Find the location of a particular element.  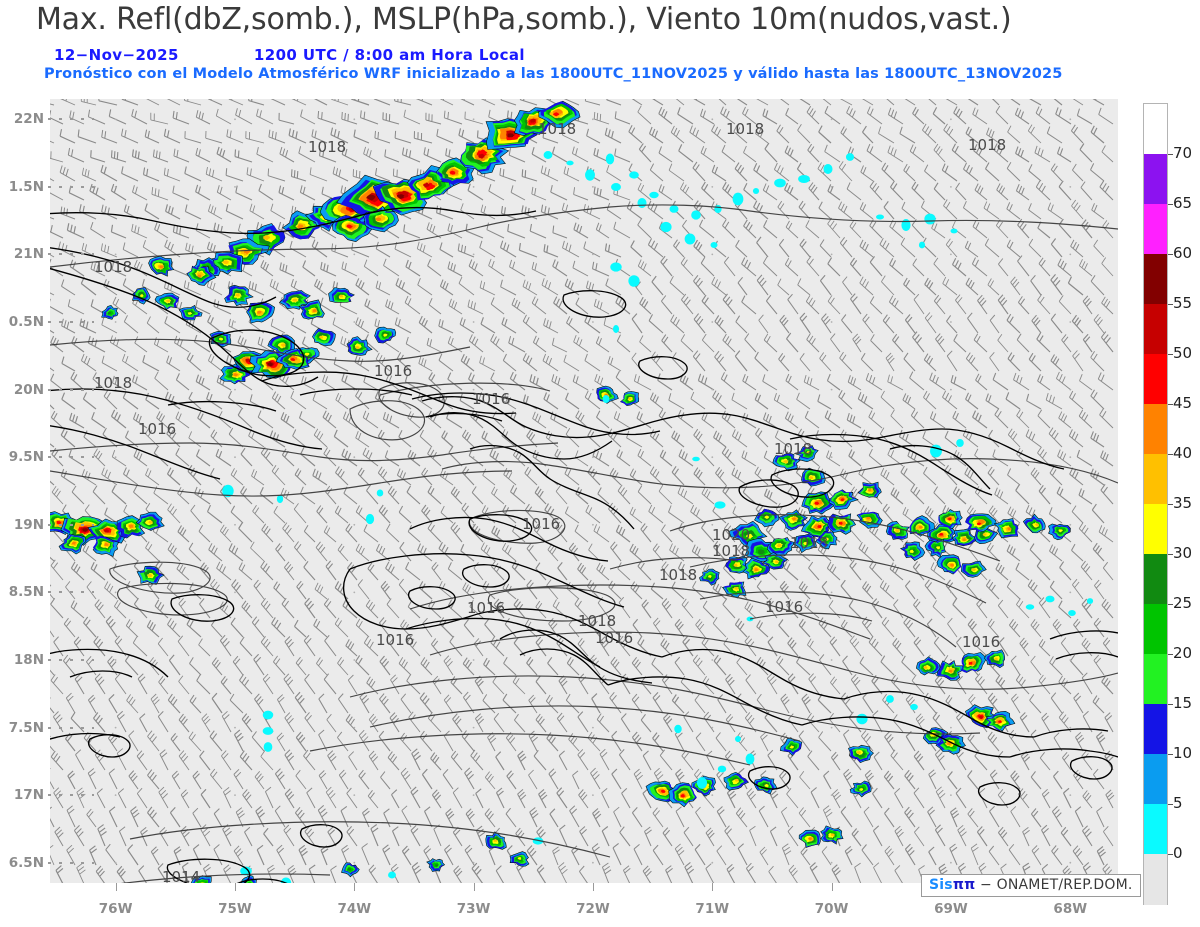

colorbar-segment is located at coordinates (1155, 729).